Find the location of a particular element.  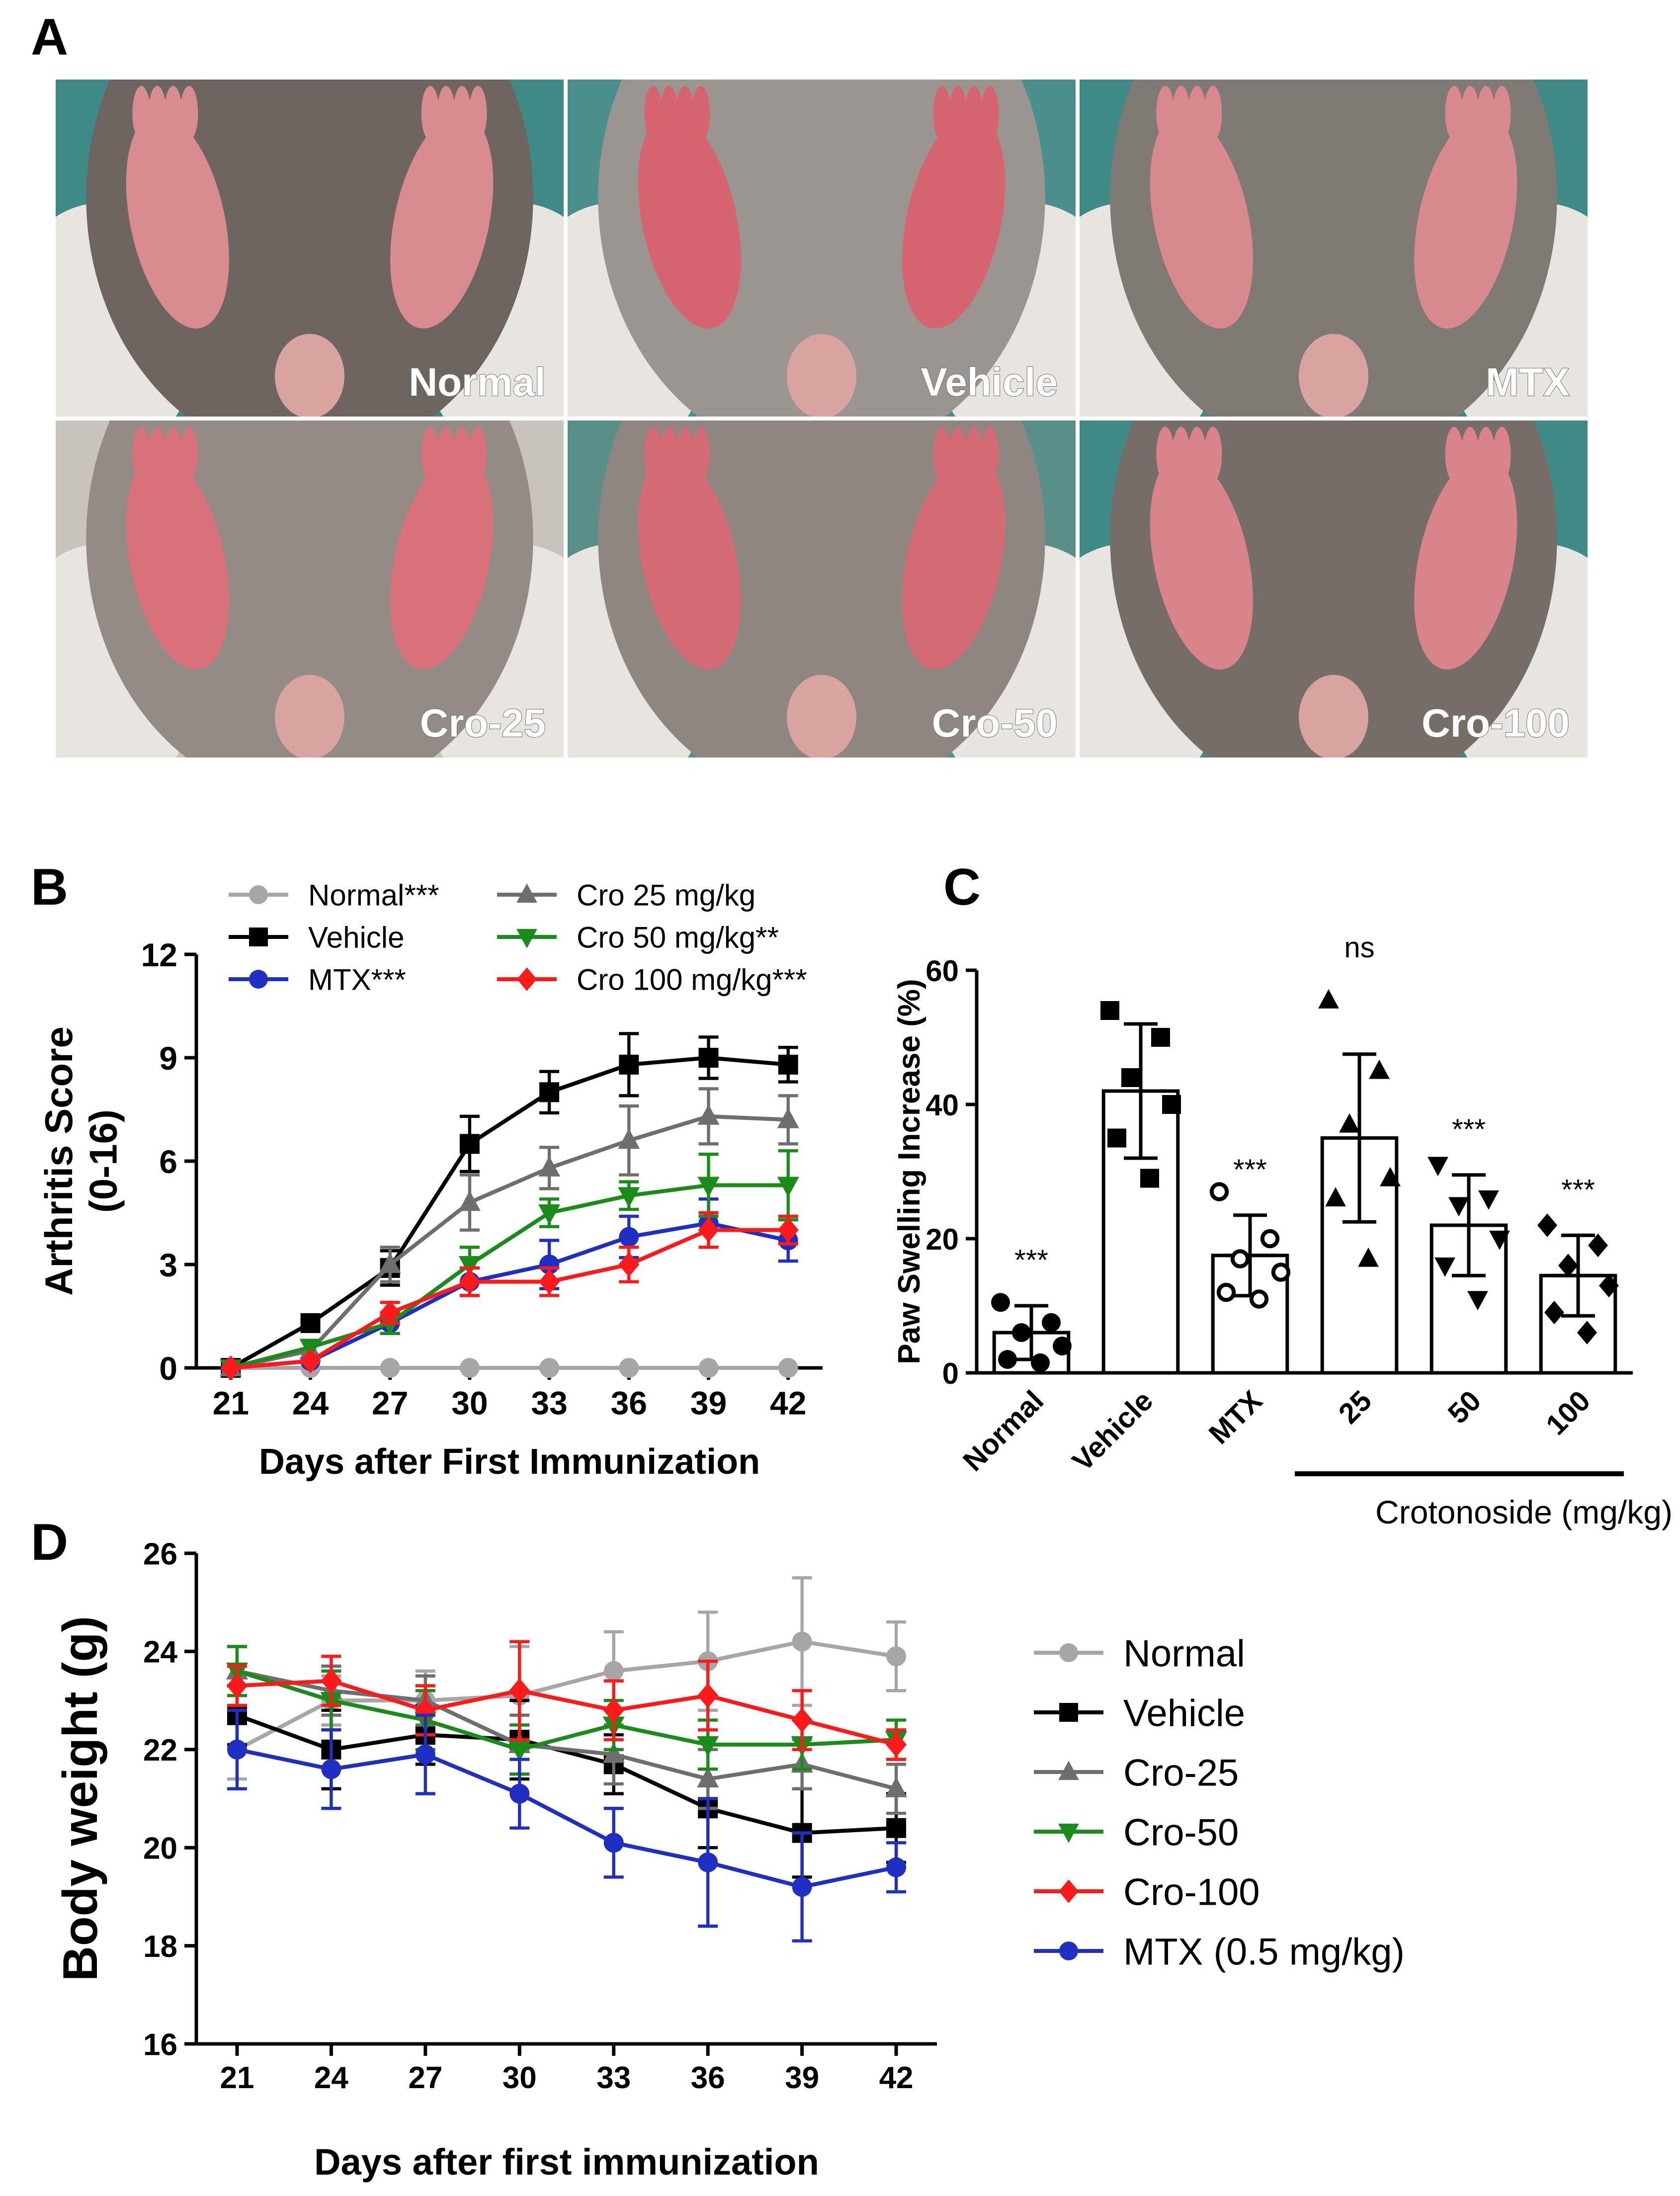

y-tick-label: 3 is located at coordinates (168, 1265).